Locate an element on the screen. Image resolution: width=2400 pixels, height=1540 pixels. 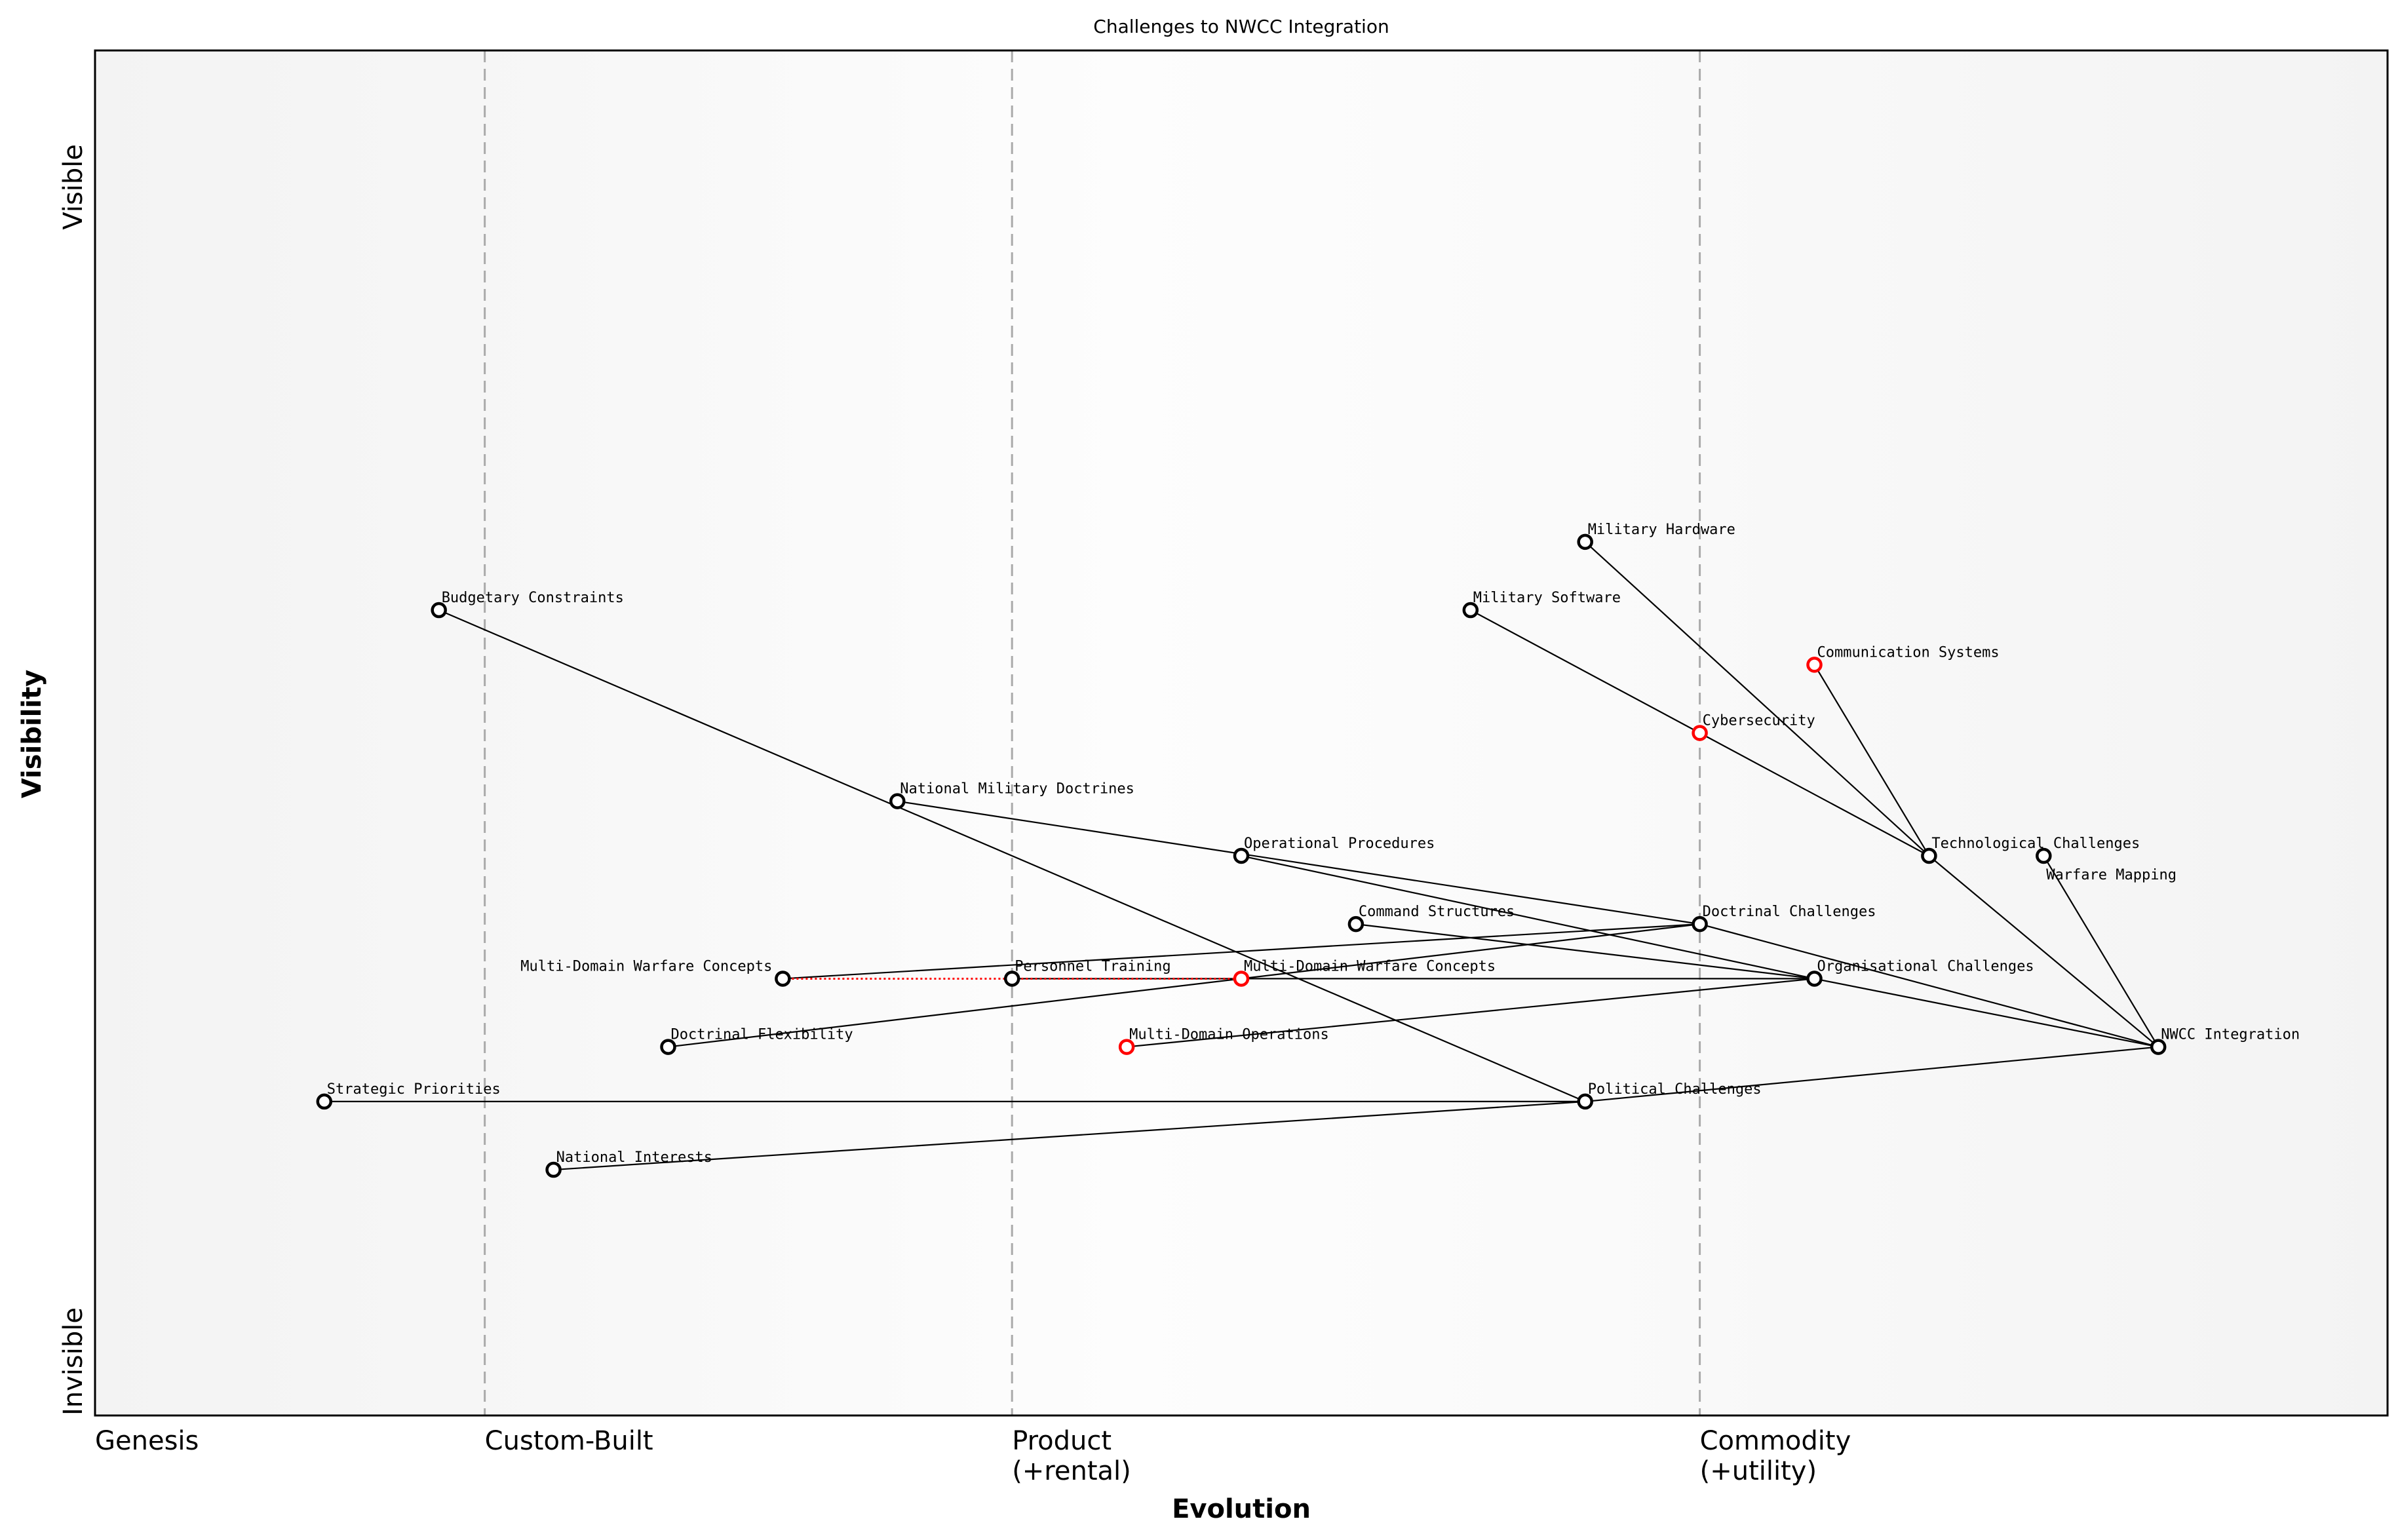
map-node: Communication Systems is located at coordinates (1903, 658).